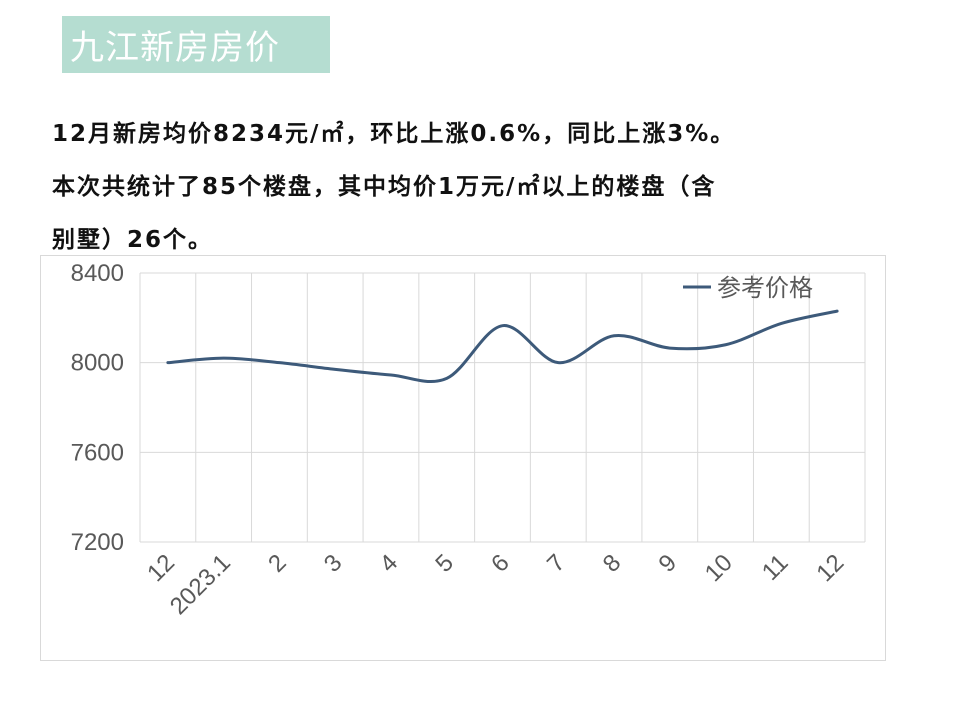 The image size is (960, 720). What do you see at coordinates (668, 563) in the screenshot?
I see `x-tick-label: 9` at bounding box center [668, 563].